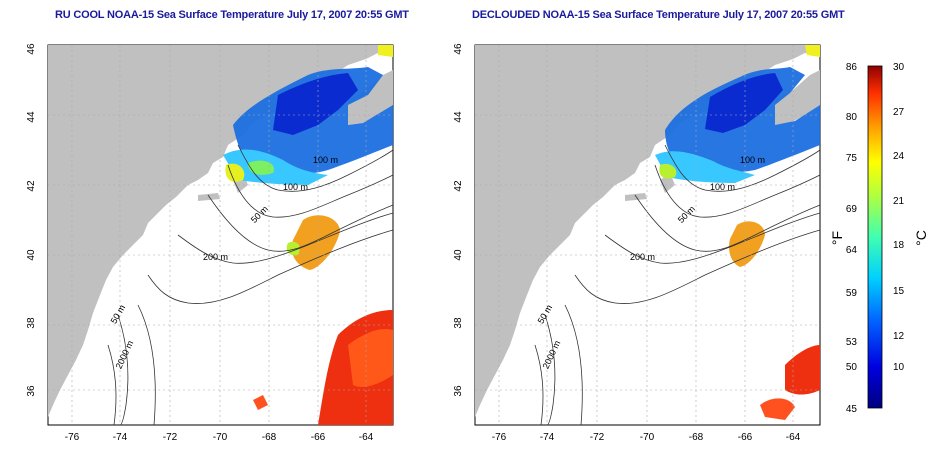  I want to click on celsius-tick: 12, so click(899, 336).